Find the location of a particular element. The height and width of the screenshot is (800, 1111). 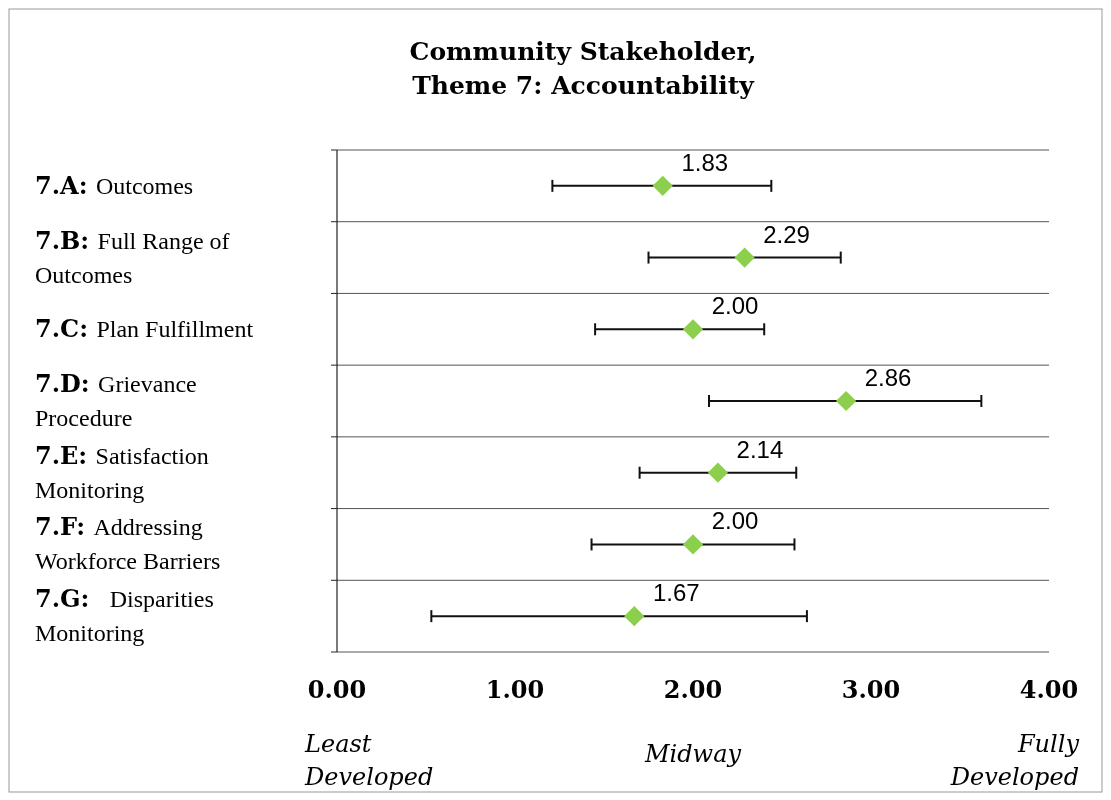

data-label: 1.67 is located at coordinates (676, 593).